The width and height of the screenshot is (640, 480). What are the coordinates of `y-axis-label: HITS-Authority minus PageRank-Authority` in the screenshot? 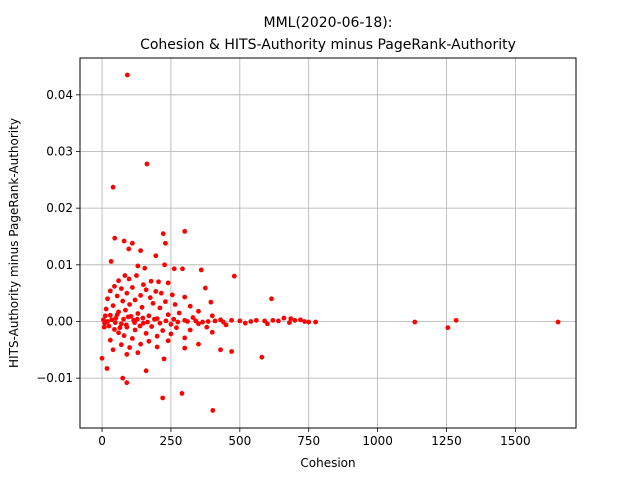 It's located at (14, 243).